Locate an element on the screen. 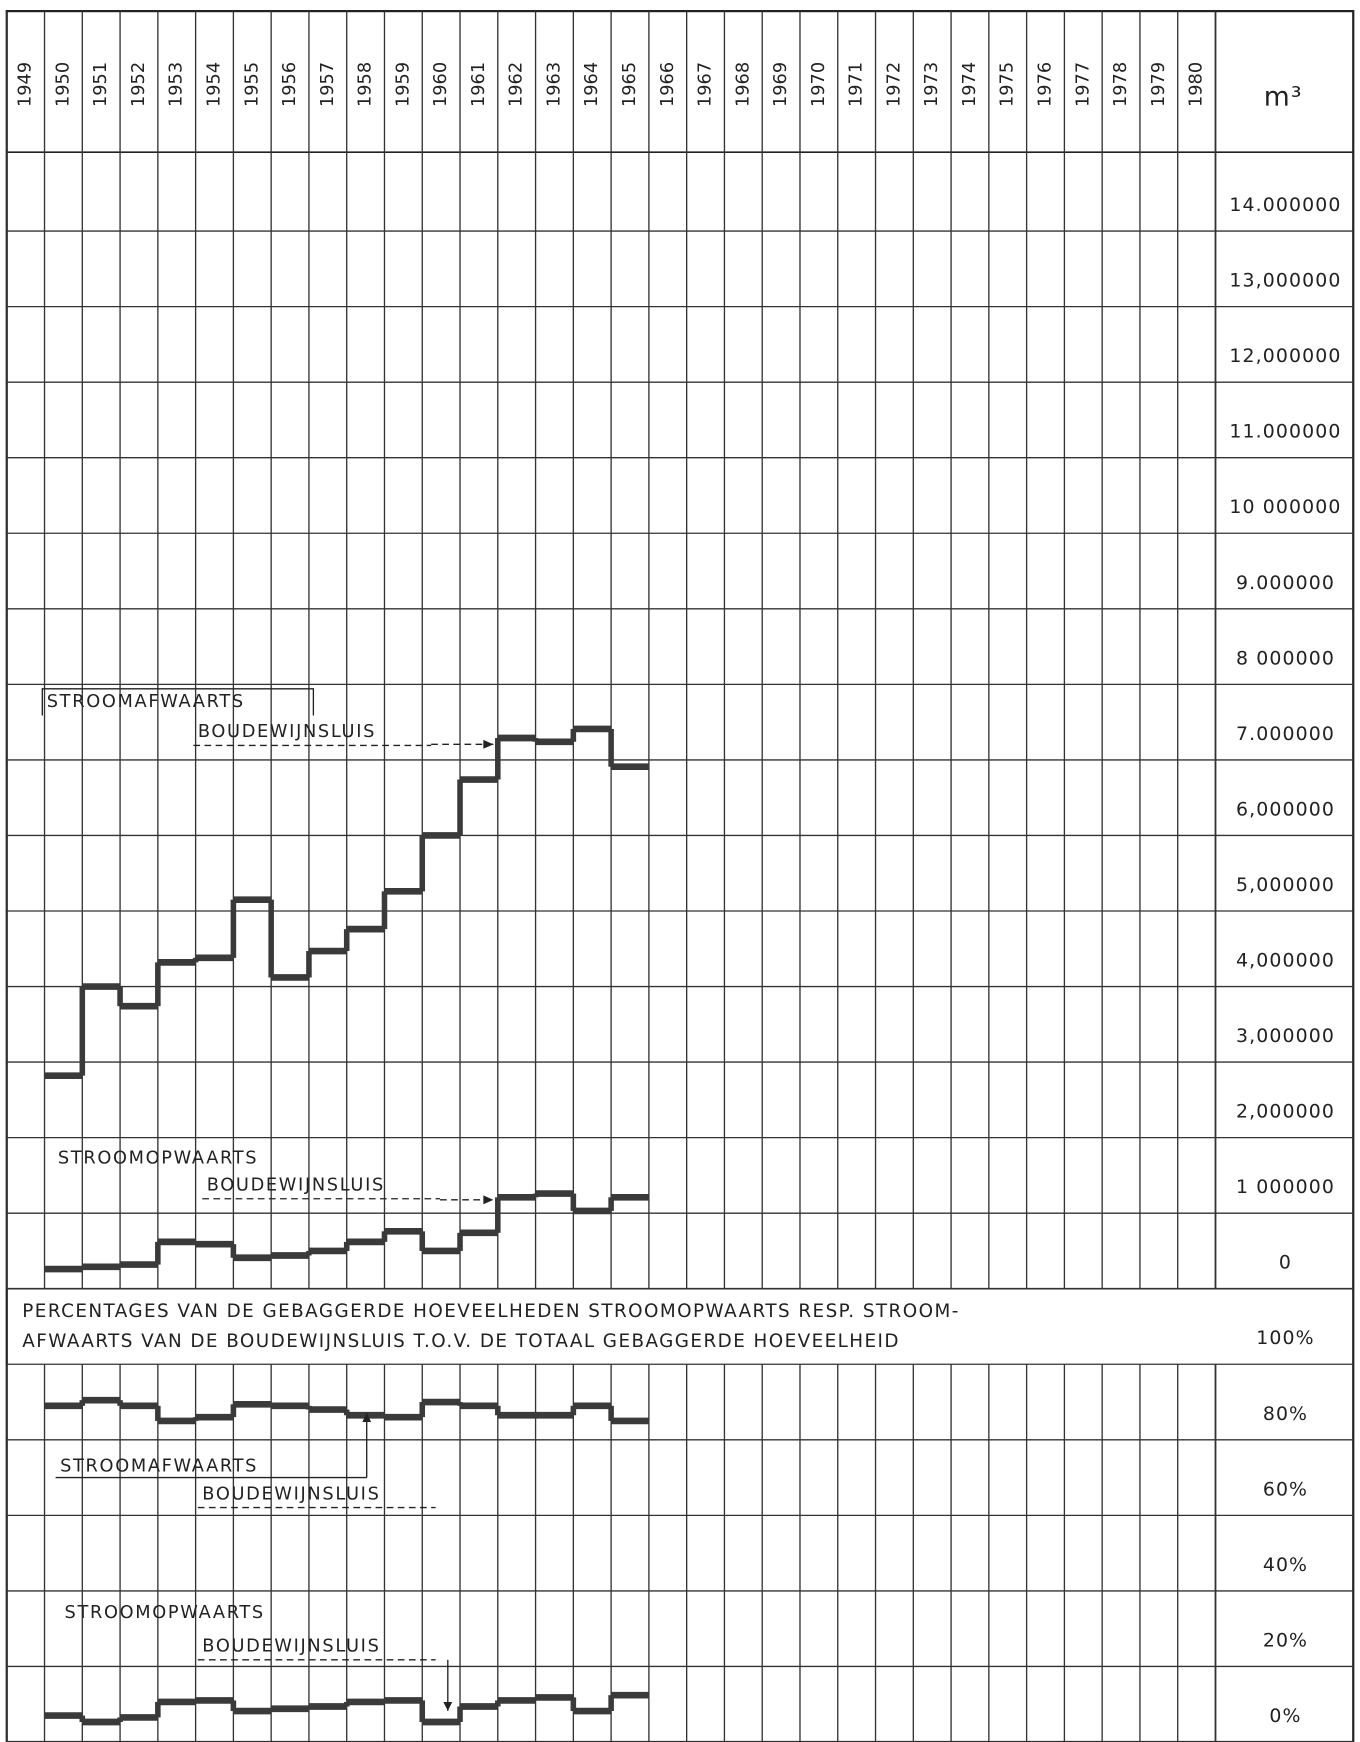  y-tick-label: 14.000000 is located at coordinates (1285, 205).